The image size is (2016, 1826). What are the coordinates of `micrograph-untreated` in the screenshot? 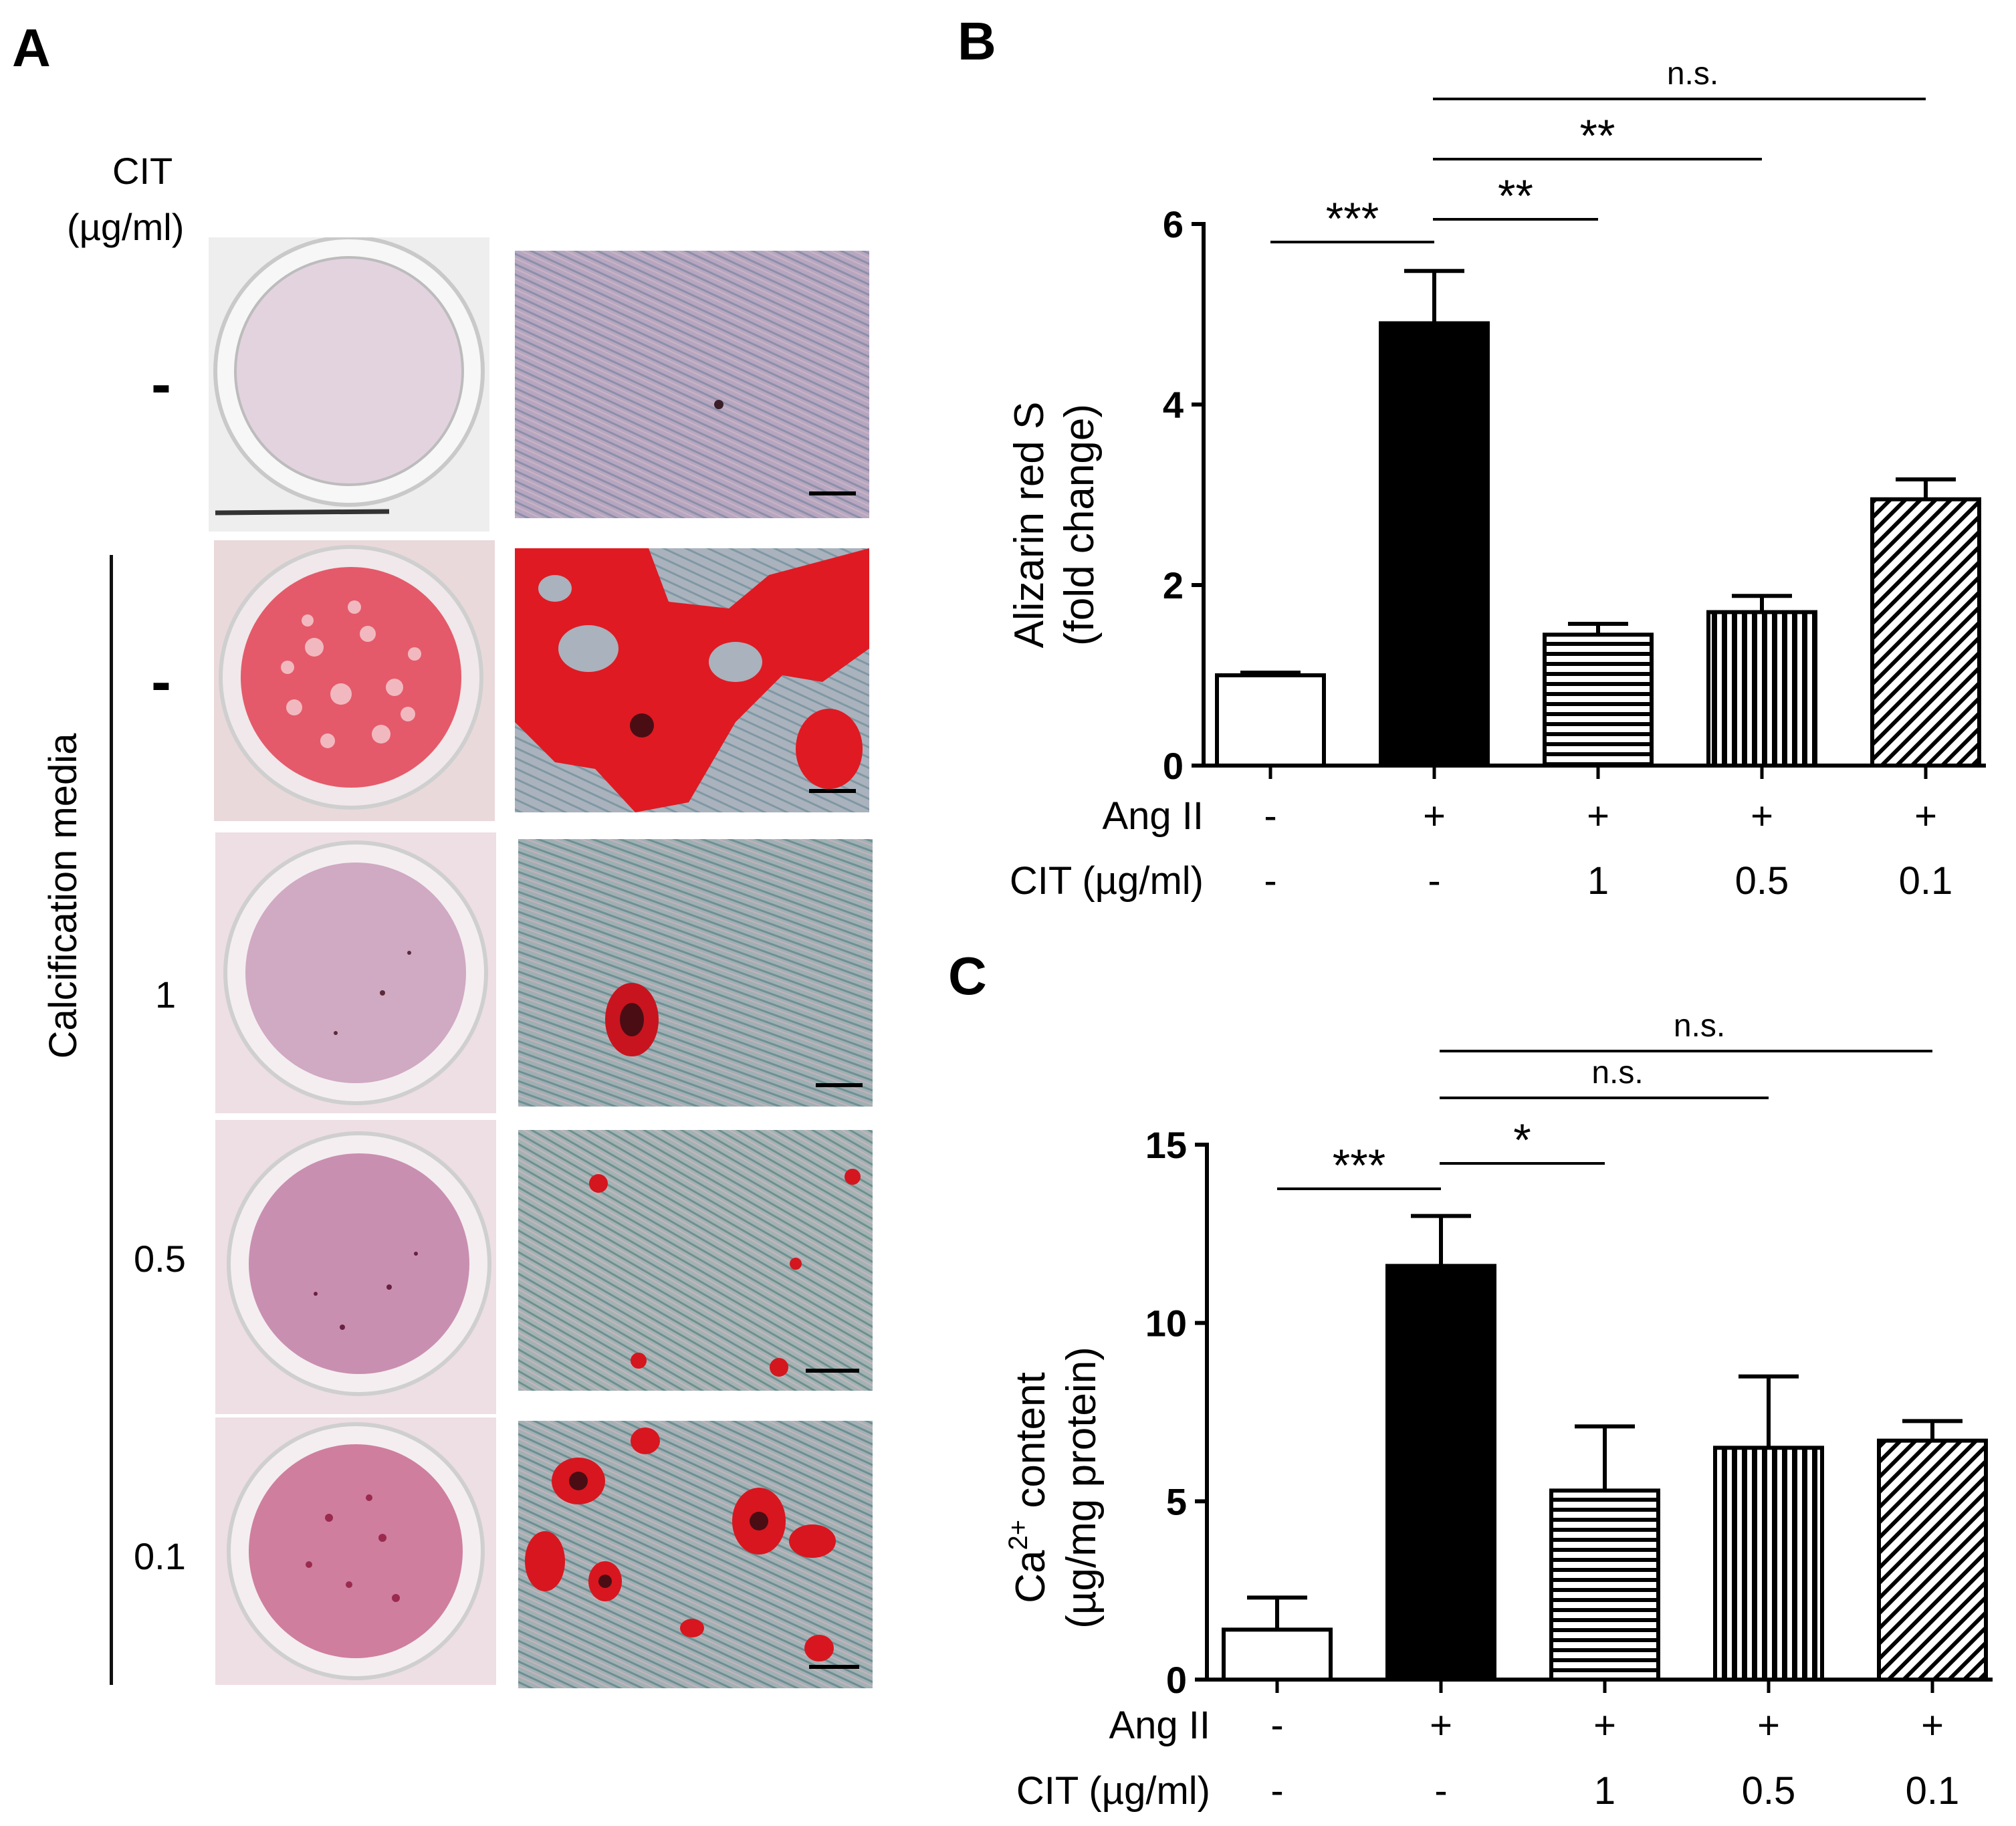 It's located at (692, 384).